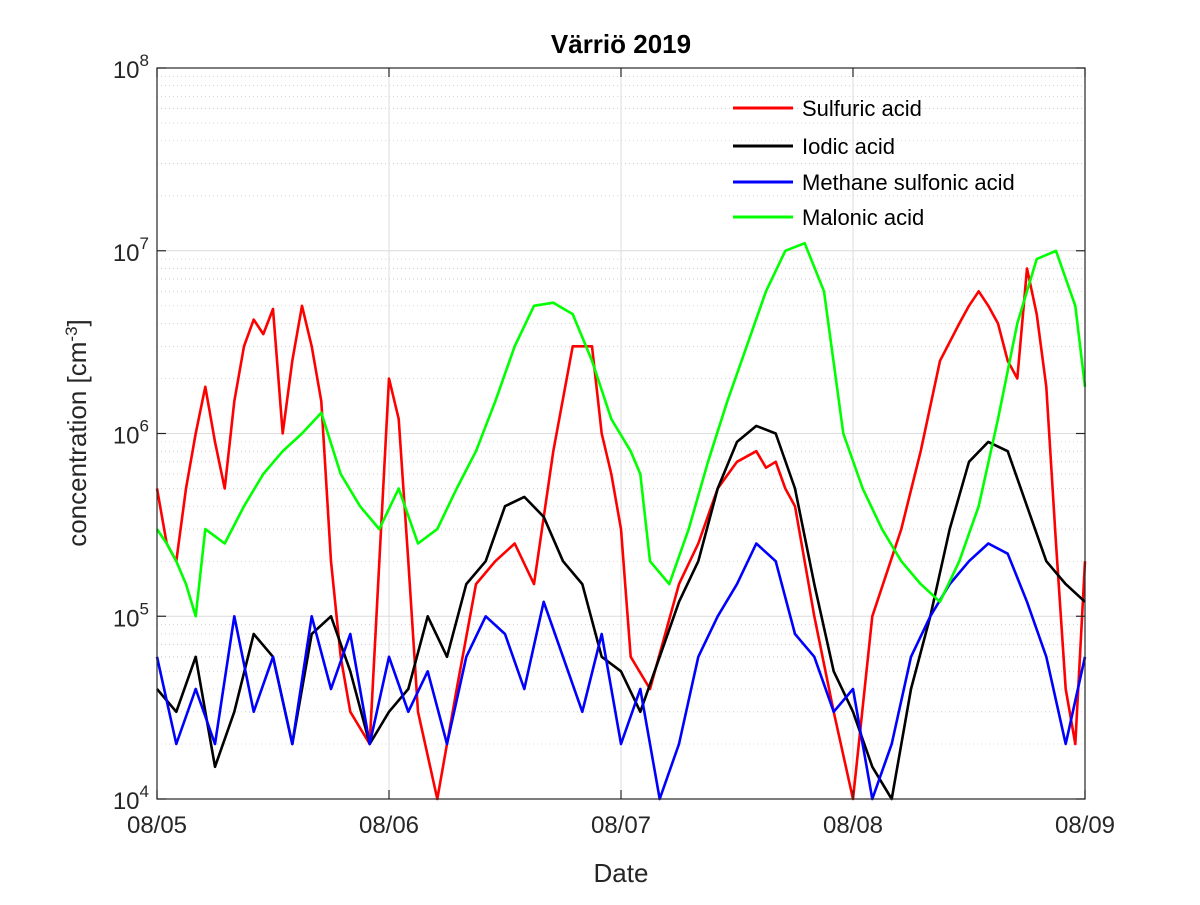 The image size is (1200, 905). I want to click on y-tick-exponent: 5, so click(144, 608).